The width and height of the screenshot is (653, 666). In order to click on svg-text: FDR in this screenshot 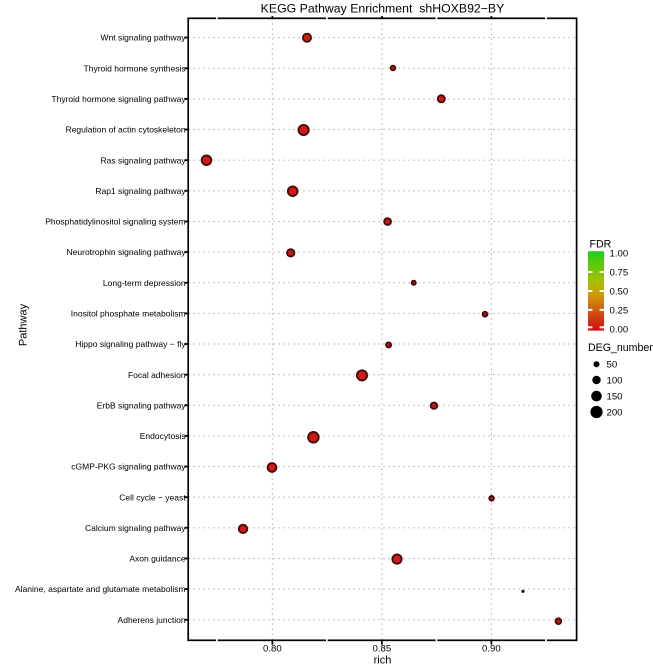, I will do `click(601, 245)`.